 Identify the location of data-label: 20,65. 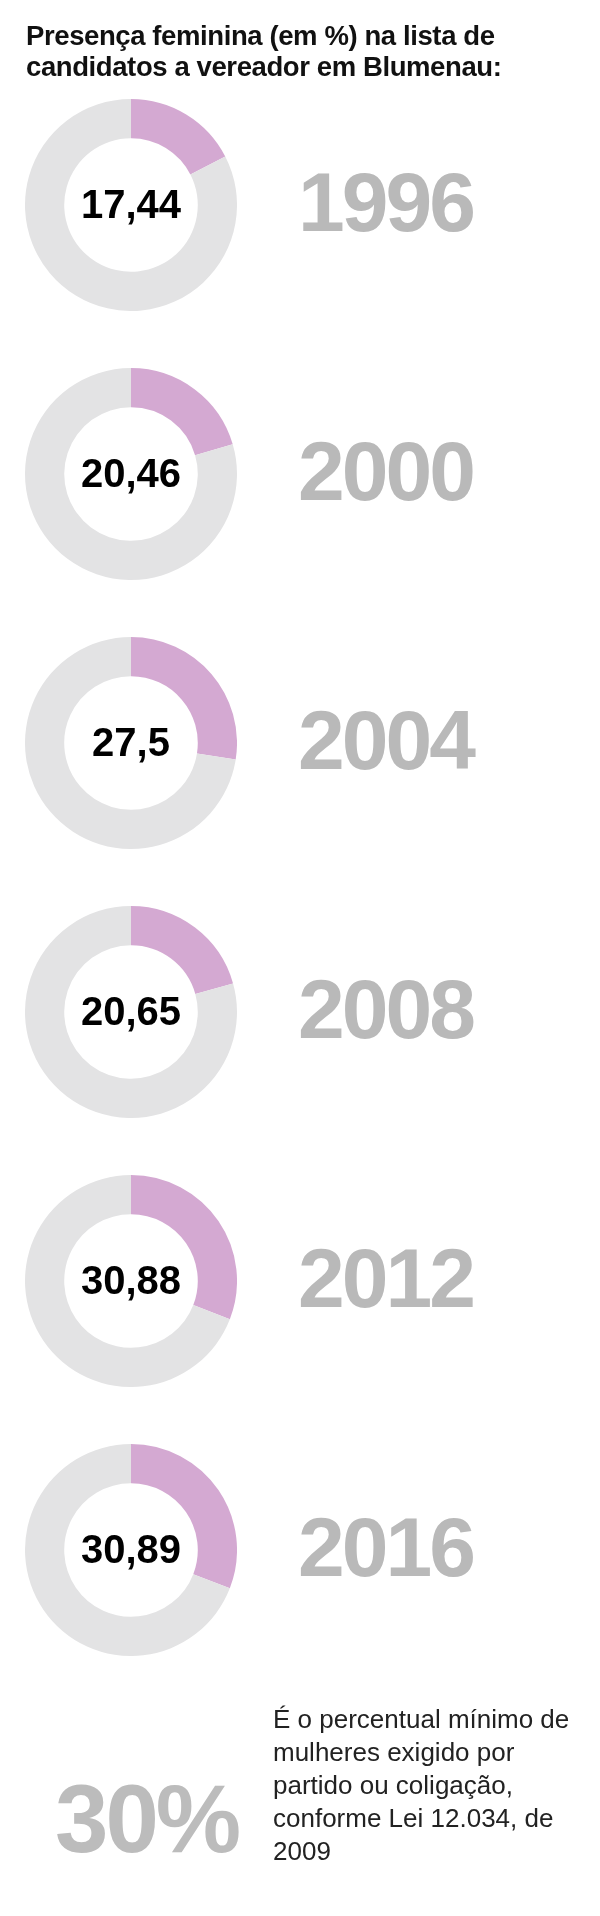
(131, 1011).